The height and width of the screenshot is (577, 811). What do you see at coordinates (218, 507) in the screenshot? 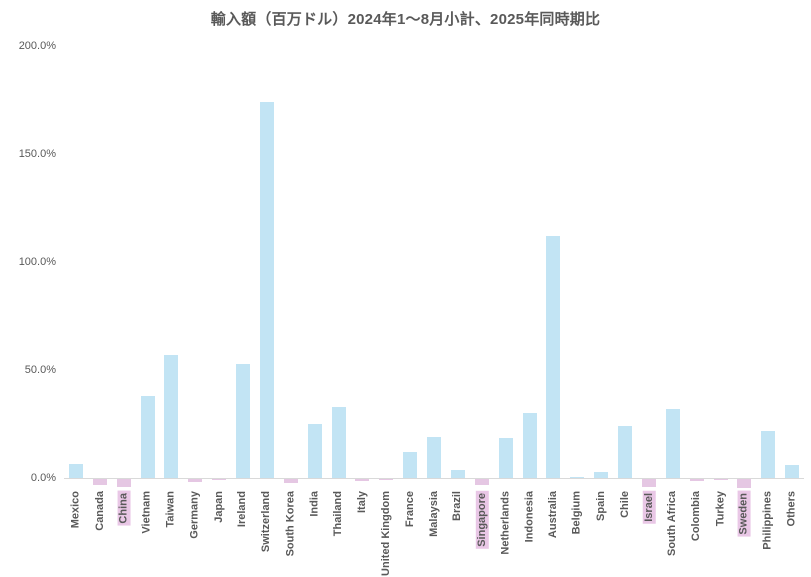
I see `x-axis-label-japan: Japan` at bounding box center [218, 507].